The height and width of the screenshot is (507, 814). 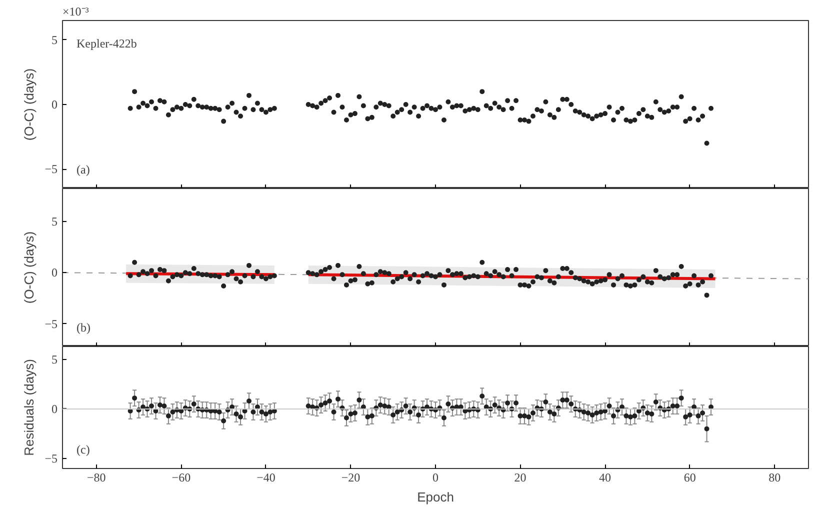 What do you see at coordinates (690, 477) in the screenshot?
I see `x-tick-label: 60` at bounding box center [690, 477].